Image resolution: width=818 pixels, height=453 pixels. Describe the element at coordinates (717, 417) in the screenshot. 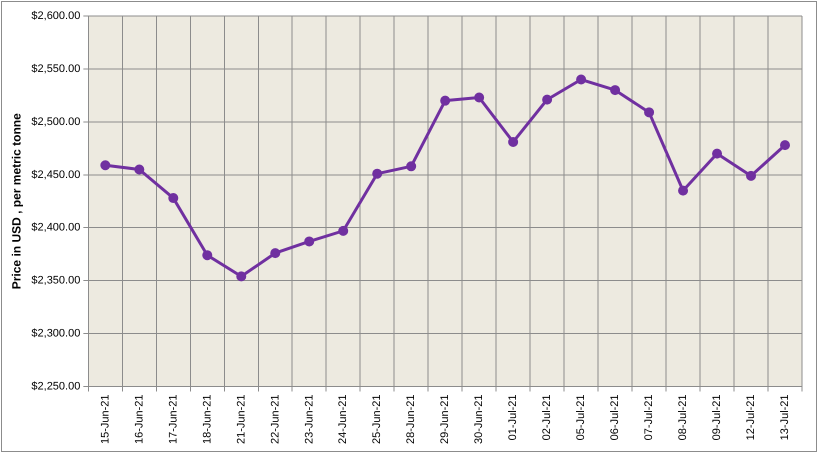

I see `x-tick-label: 09-Jul-21` at that location.